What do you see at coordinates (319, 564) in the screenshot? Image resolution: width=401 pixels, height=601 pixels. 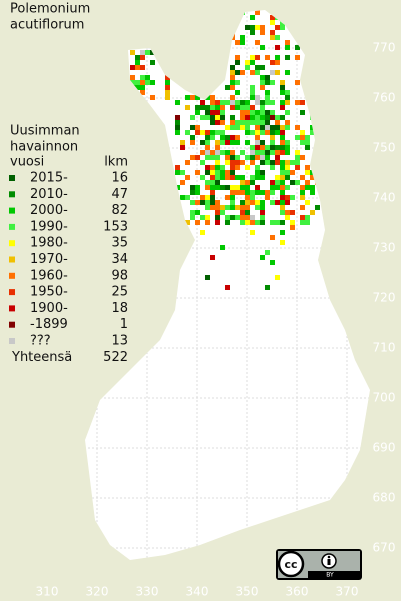 I see `license-badge: cc BY` at bounding box center [319, 564].